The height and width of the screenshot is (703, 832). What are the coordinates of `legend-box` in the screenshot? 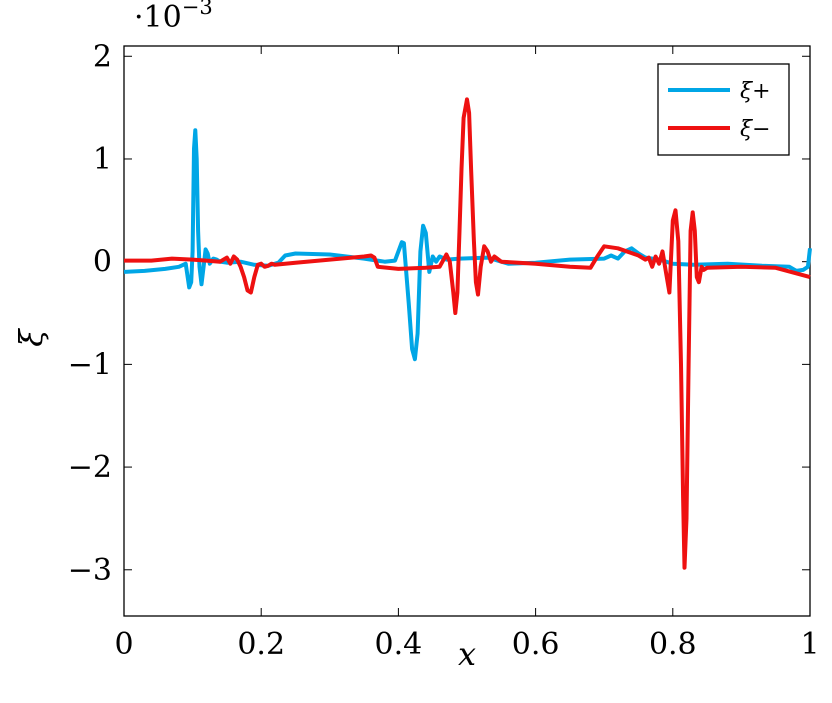 It's located at (723, 109).